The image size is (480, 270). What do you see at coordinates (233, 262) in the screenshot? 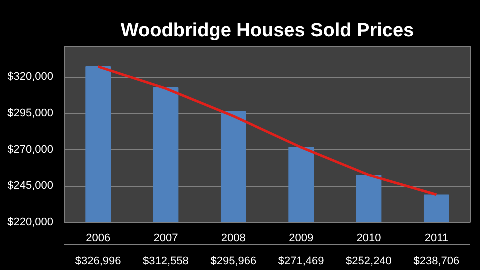
I see `data-label: $295,966` at bounding box center [233, 262].